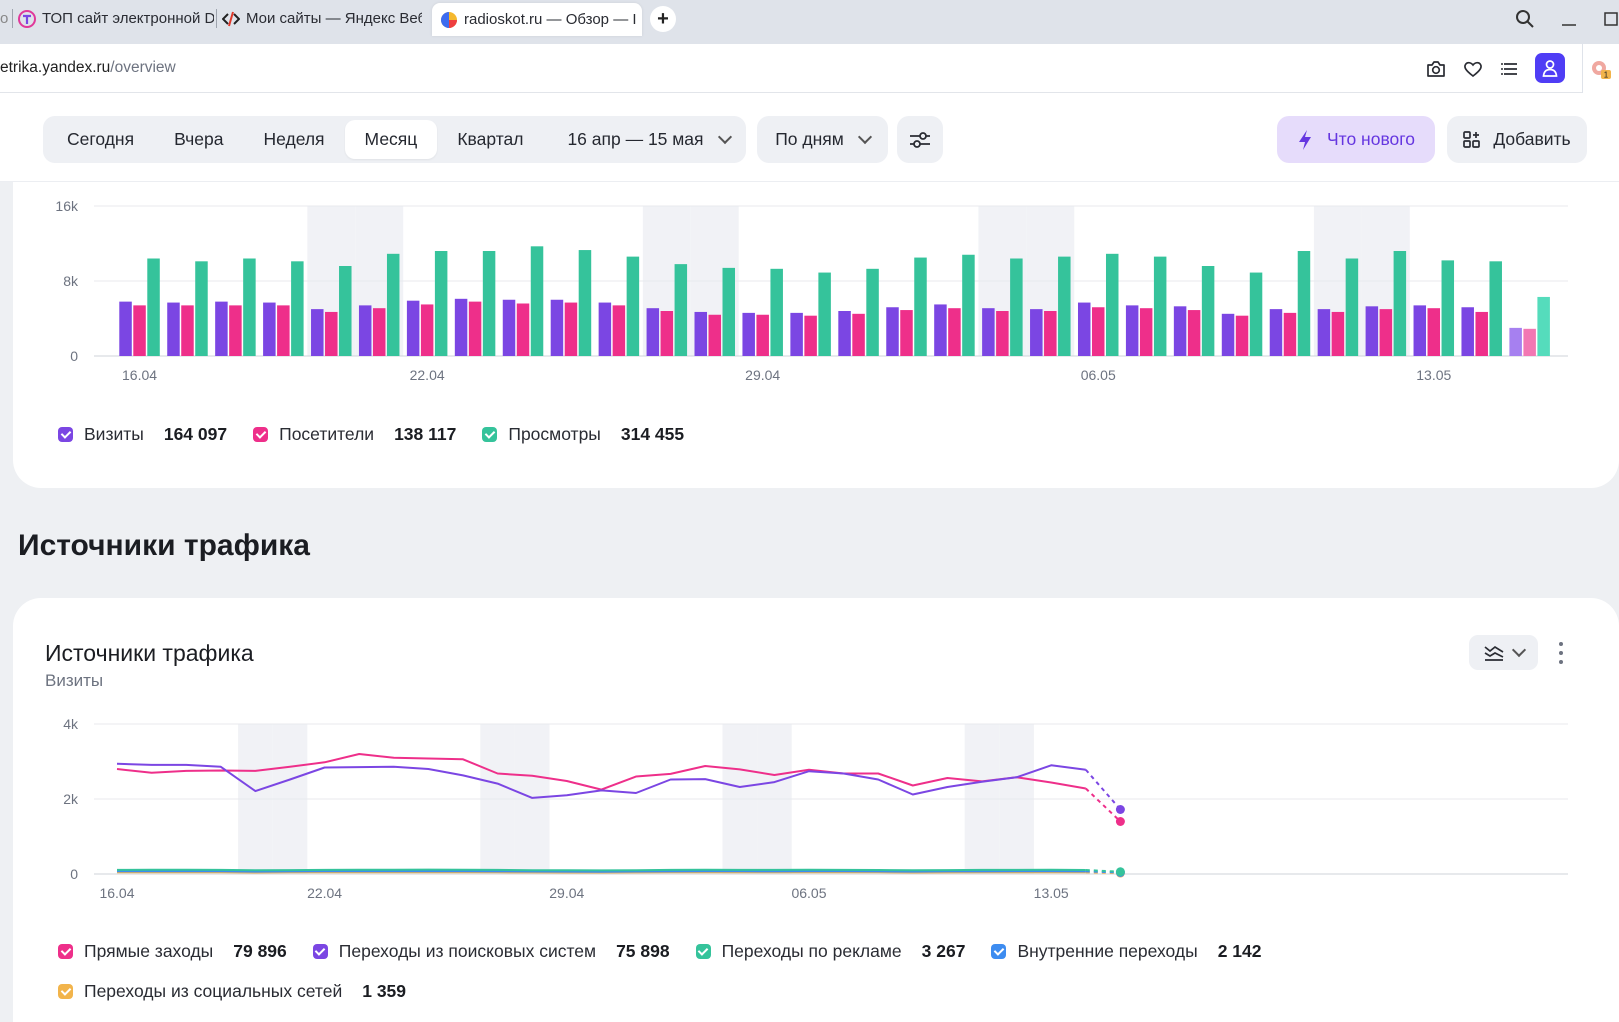 This screenshot has width=1619, height=1022. I want to click on whats-new-button: Что нового, so click(1356, 139).